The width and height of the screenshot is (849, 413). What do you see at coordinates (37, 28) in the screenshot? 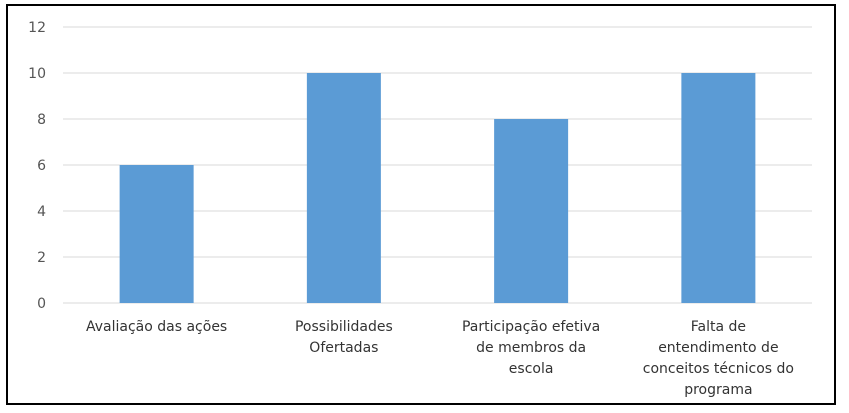
I see `y-tick-label: 12` at bounding box center [37, 28].